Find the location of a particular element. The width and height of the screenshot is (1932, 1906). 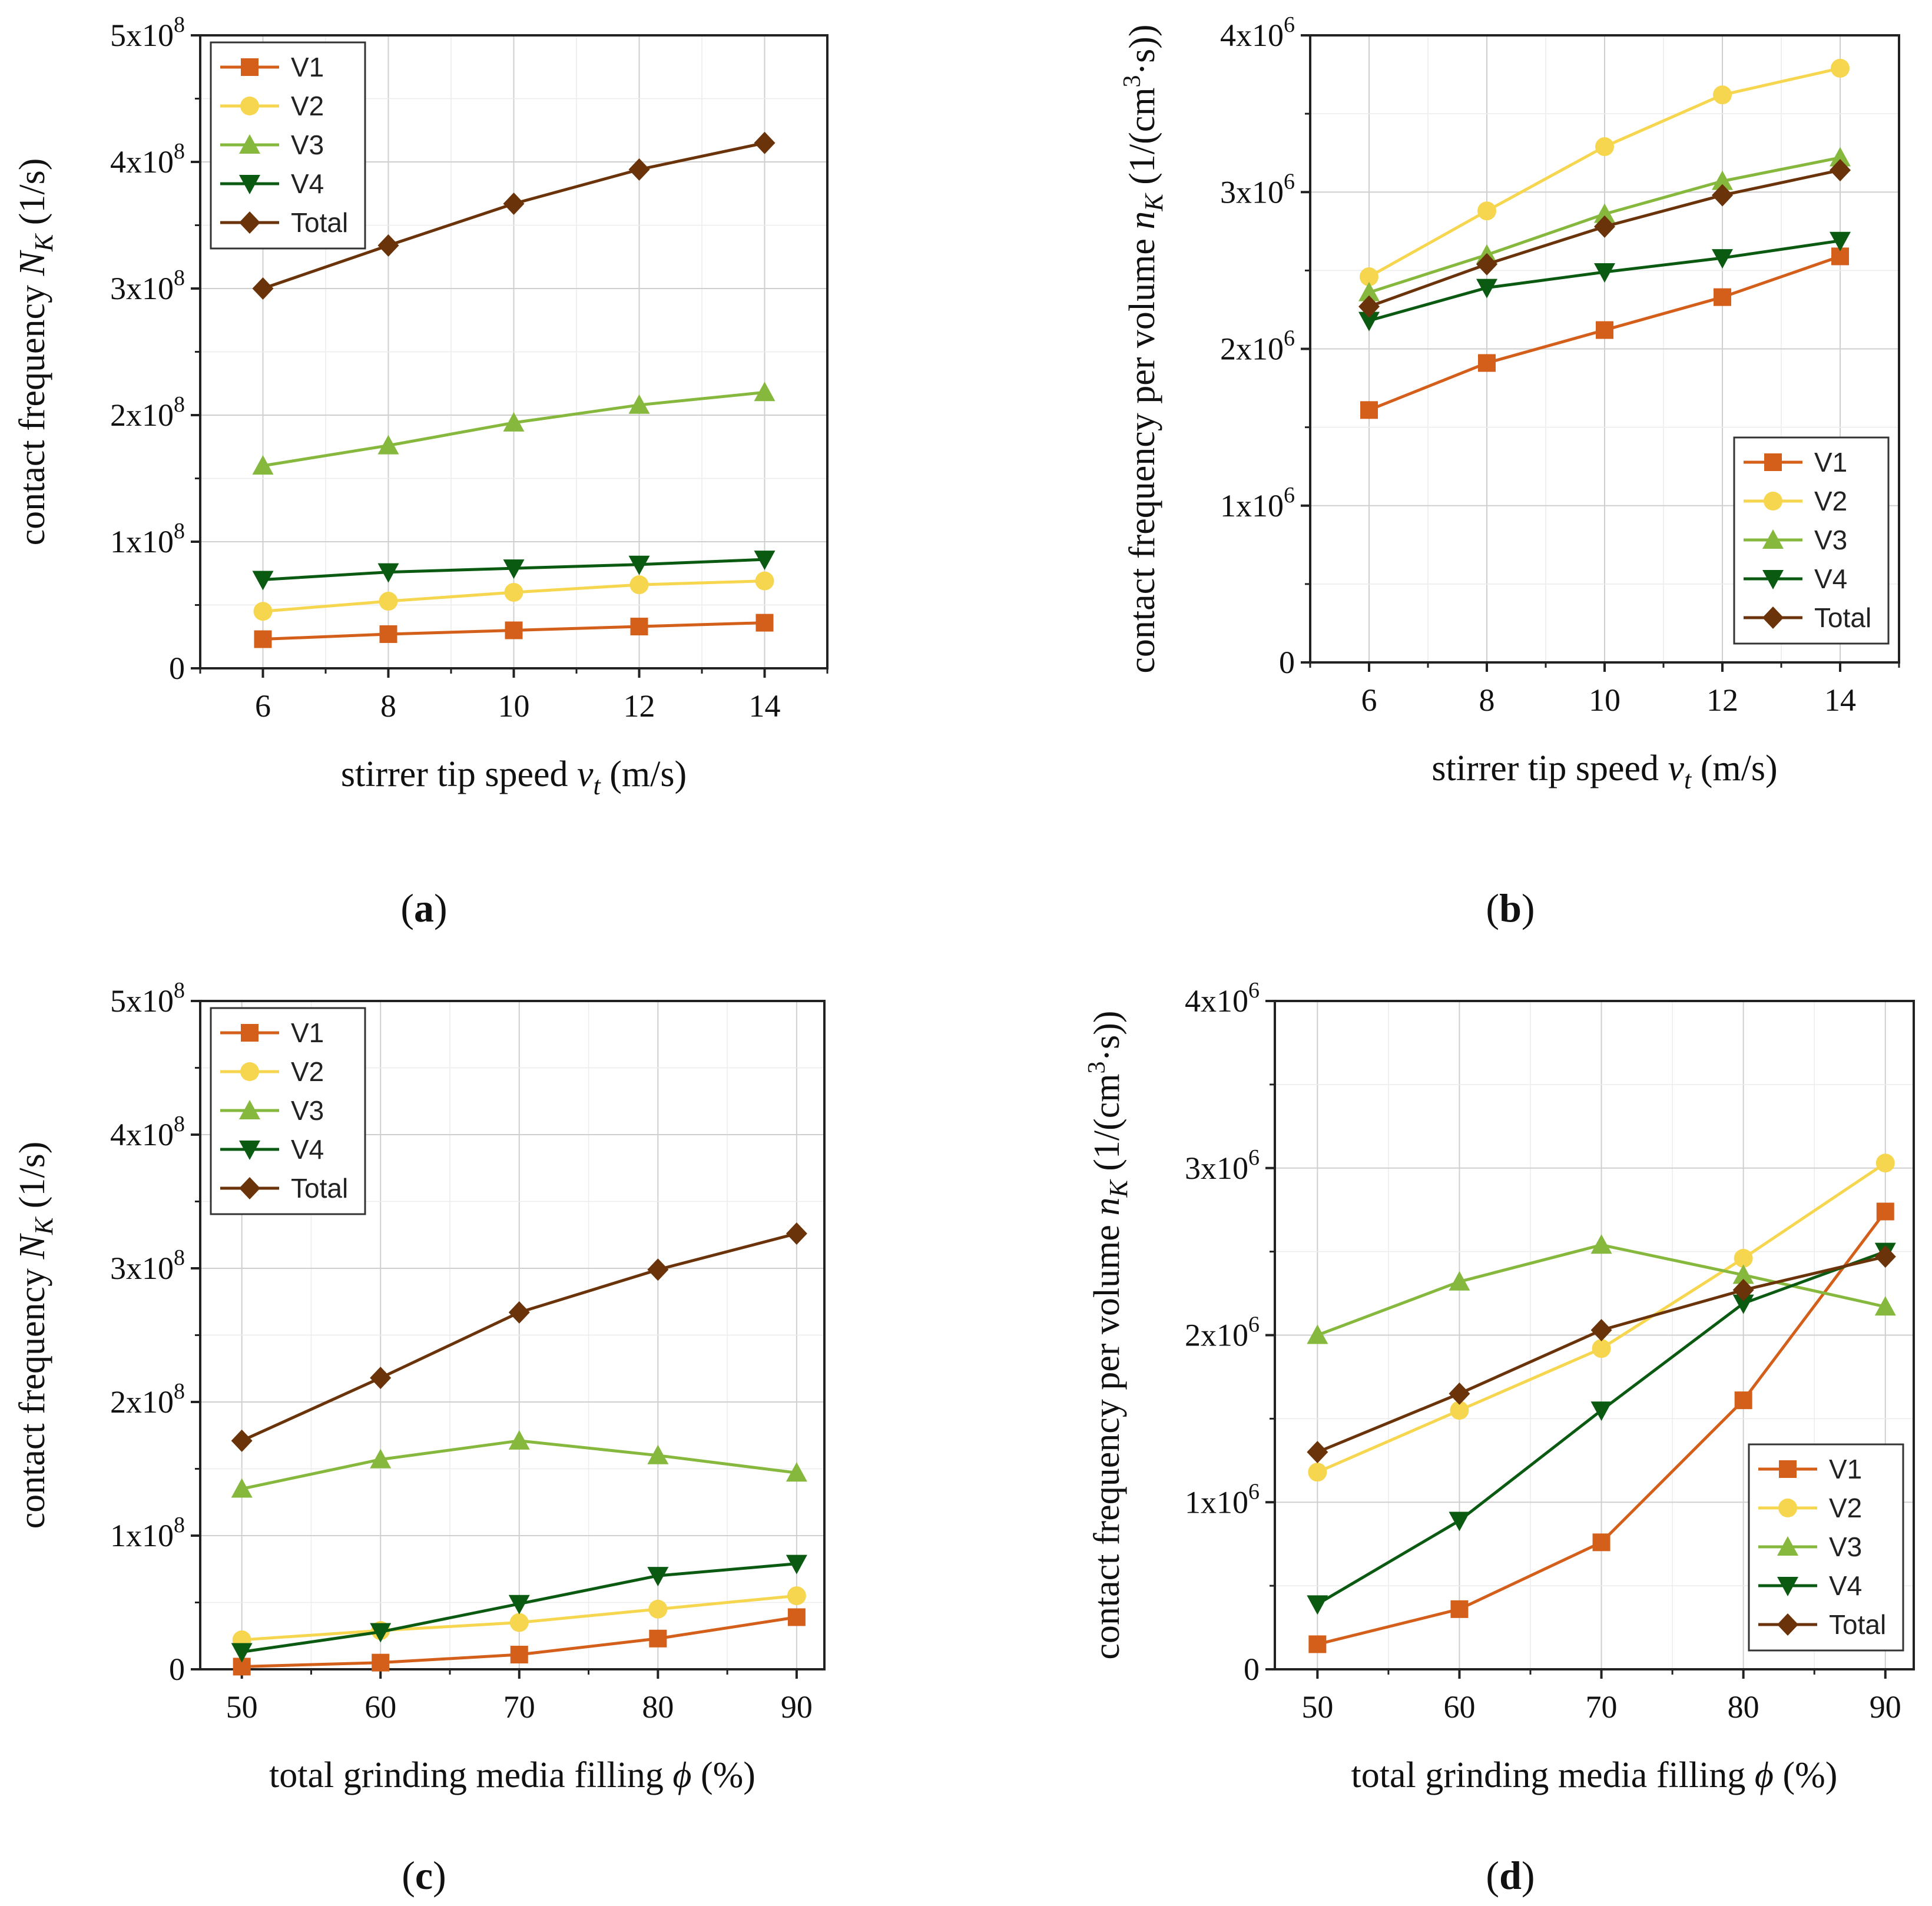

x-tick-label: 60 is located at coordinates (1459, 1707).